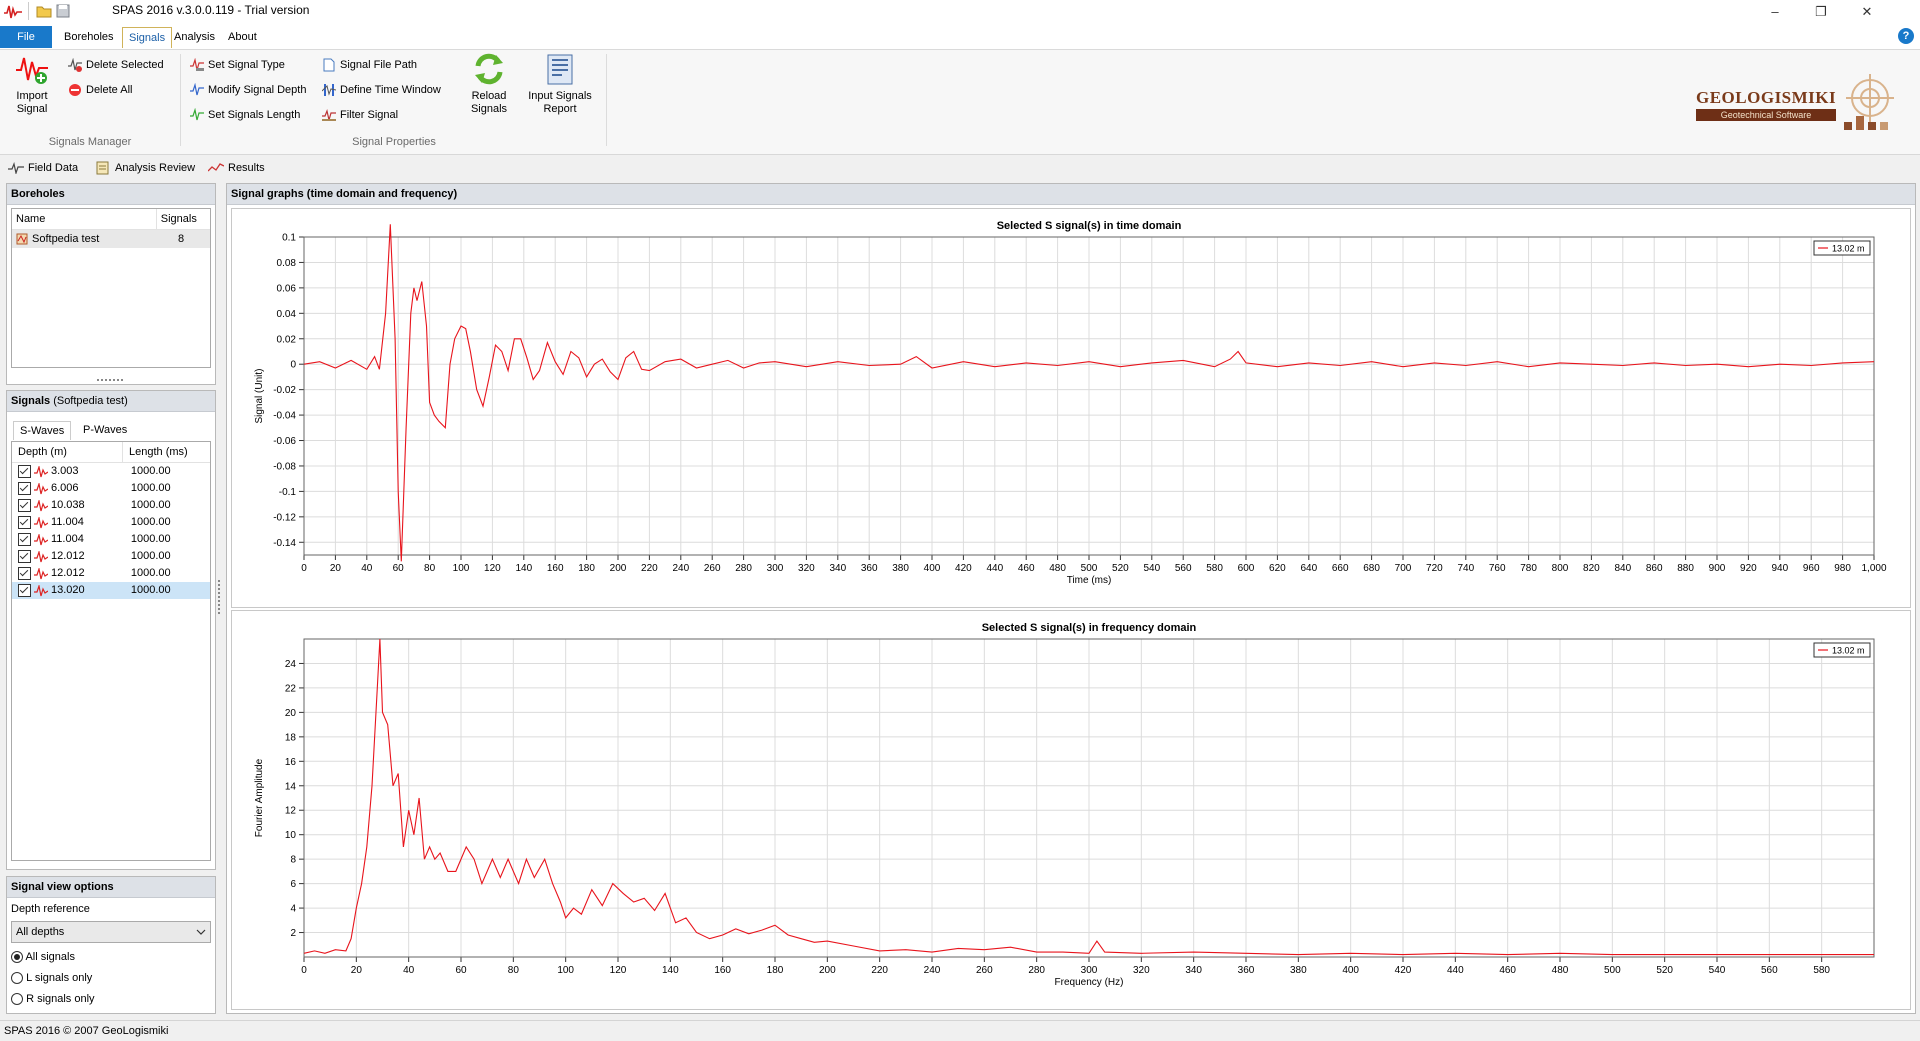 This screenshot has height=1041, width=1920. I want to click on x-tick-label: 880, so click(1685, 568).